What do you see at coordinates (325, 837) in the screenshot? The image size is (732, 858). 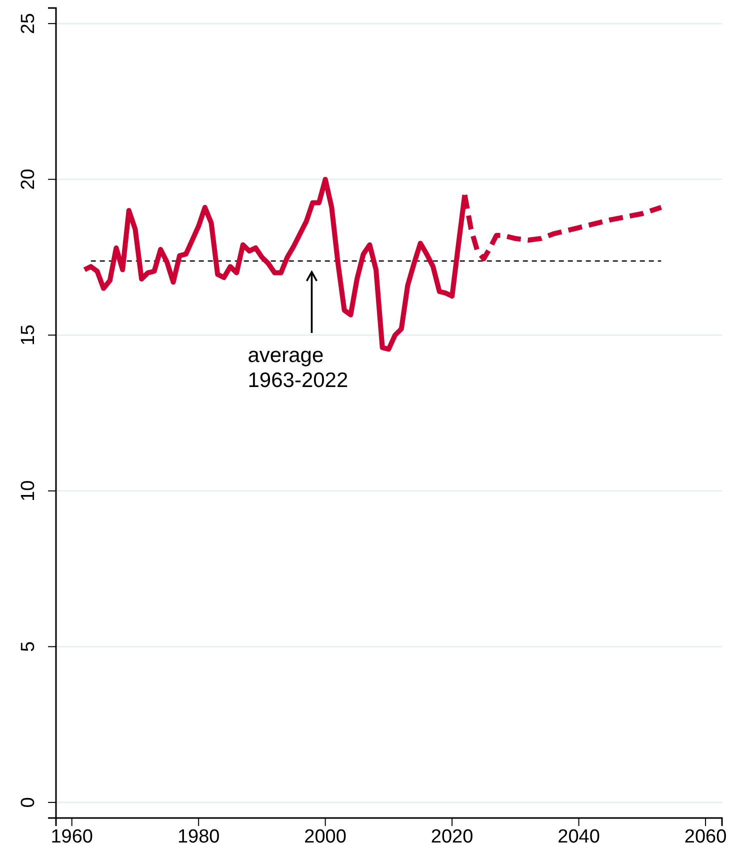 I see `x-tick-label: 2000` at bounding box center [325, 837].